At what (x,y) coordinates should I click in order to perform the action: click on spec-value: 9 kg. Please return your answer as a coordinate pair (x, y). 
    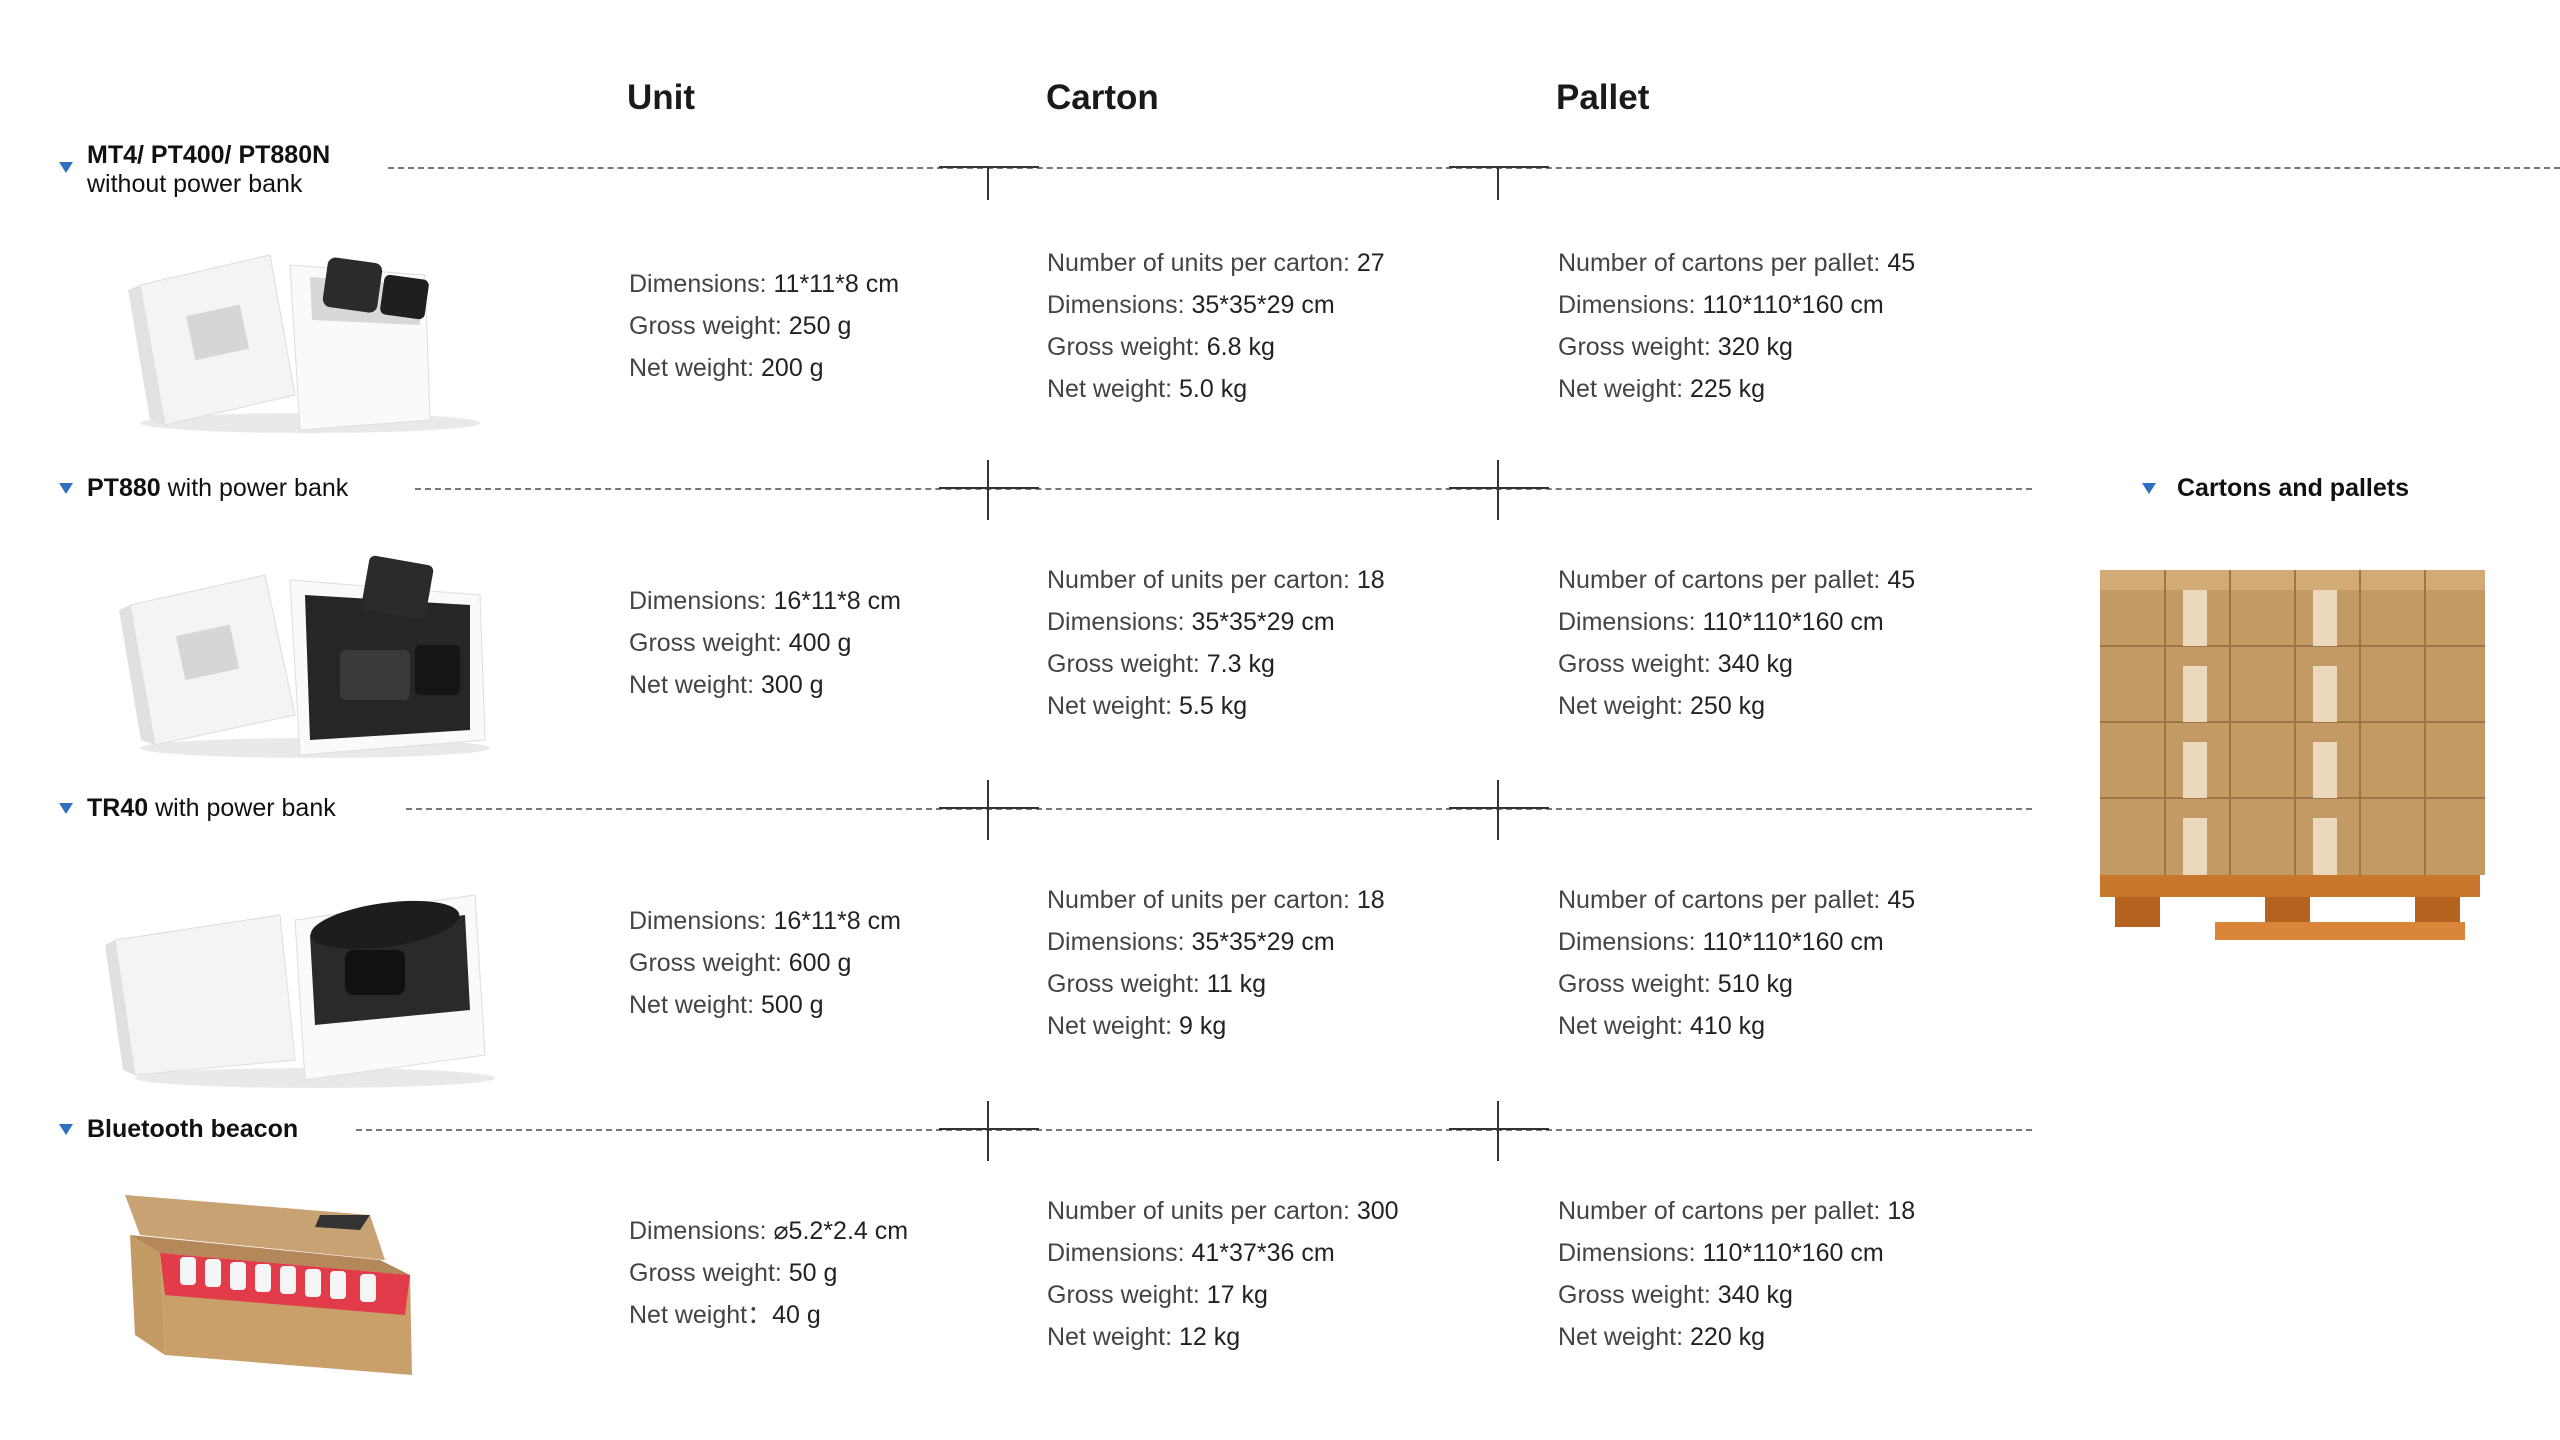
    Looking at the image, I should click on (1203, 1026).